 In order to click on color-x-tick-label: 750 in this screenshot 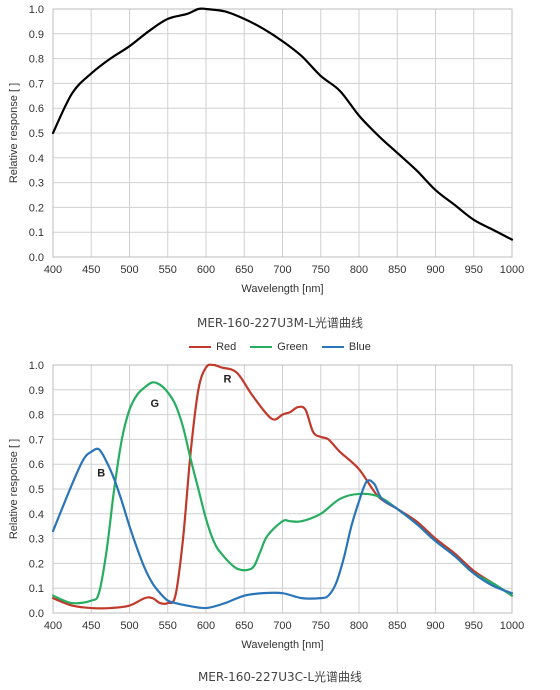, I will do `click(321, 626)`.